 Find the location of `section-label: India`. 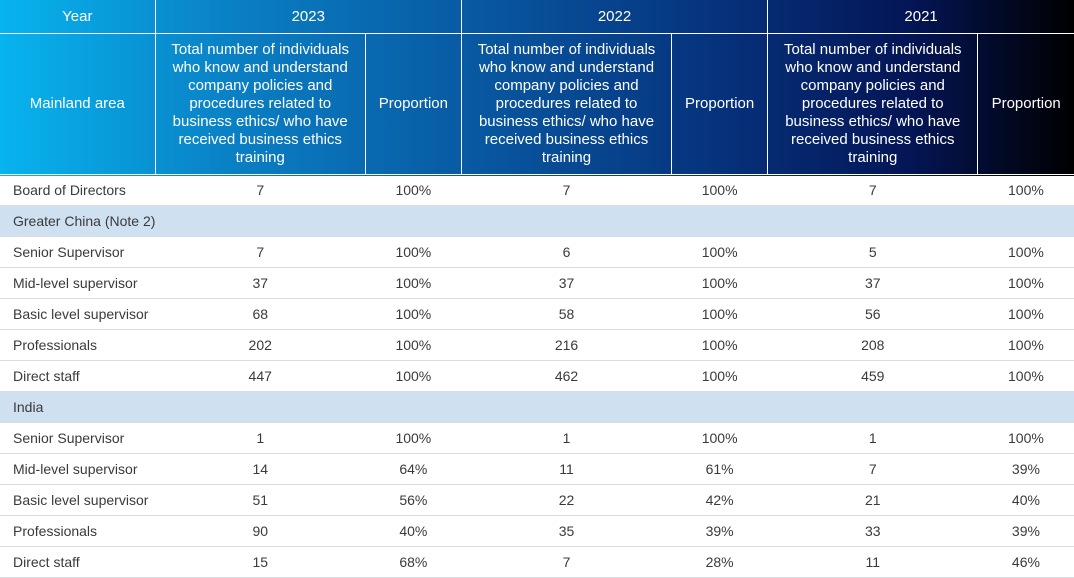

section-label: India is located at coordinates (537, 407).